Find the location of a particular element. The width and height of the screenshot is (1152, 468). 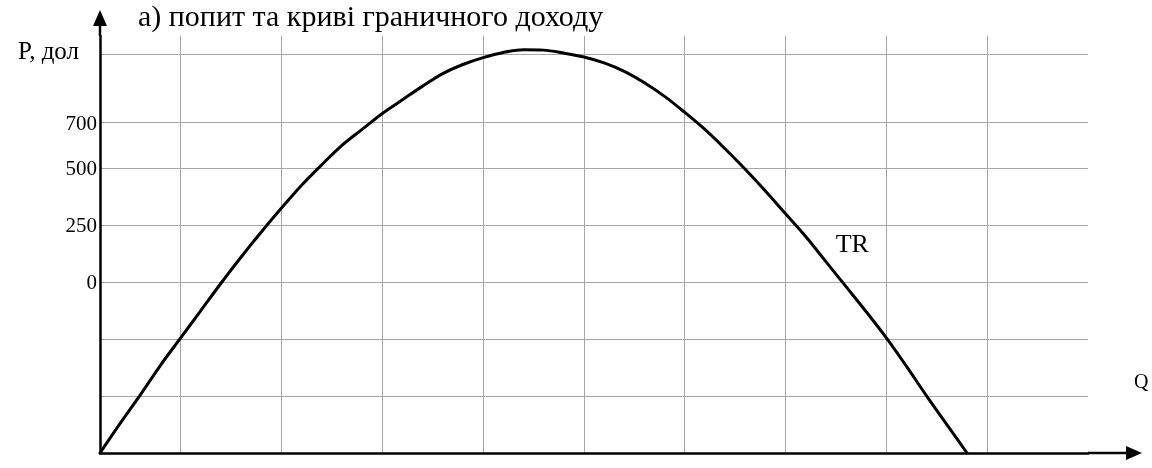

y-tick-label: 250 is located at coordinates (81, 225).